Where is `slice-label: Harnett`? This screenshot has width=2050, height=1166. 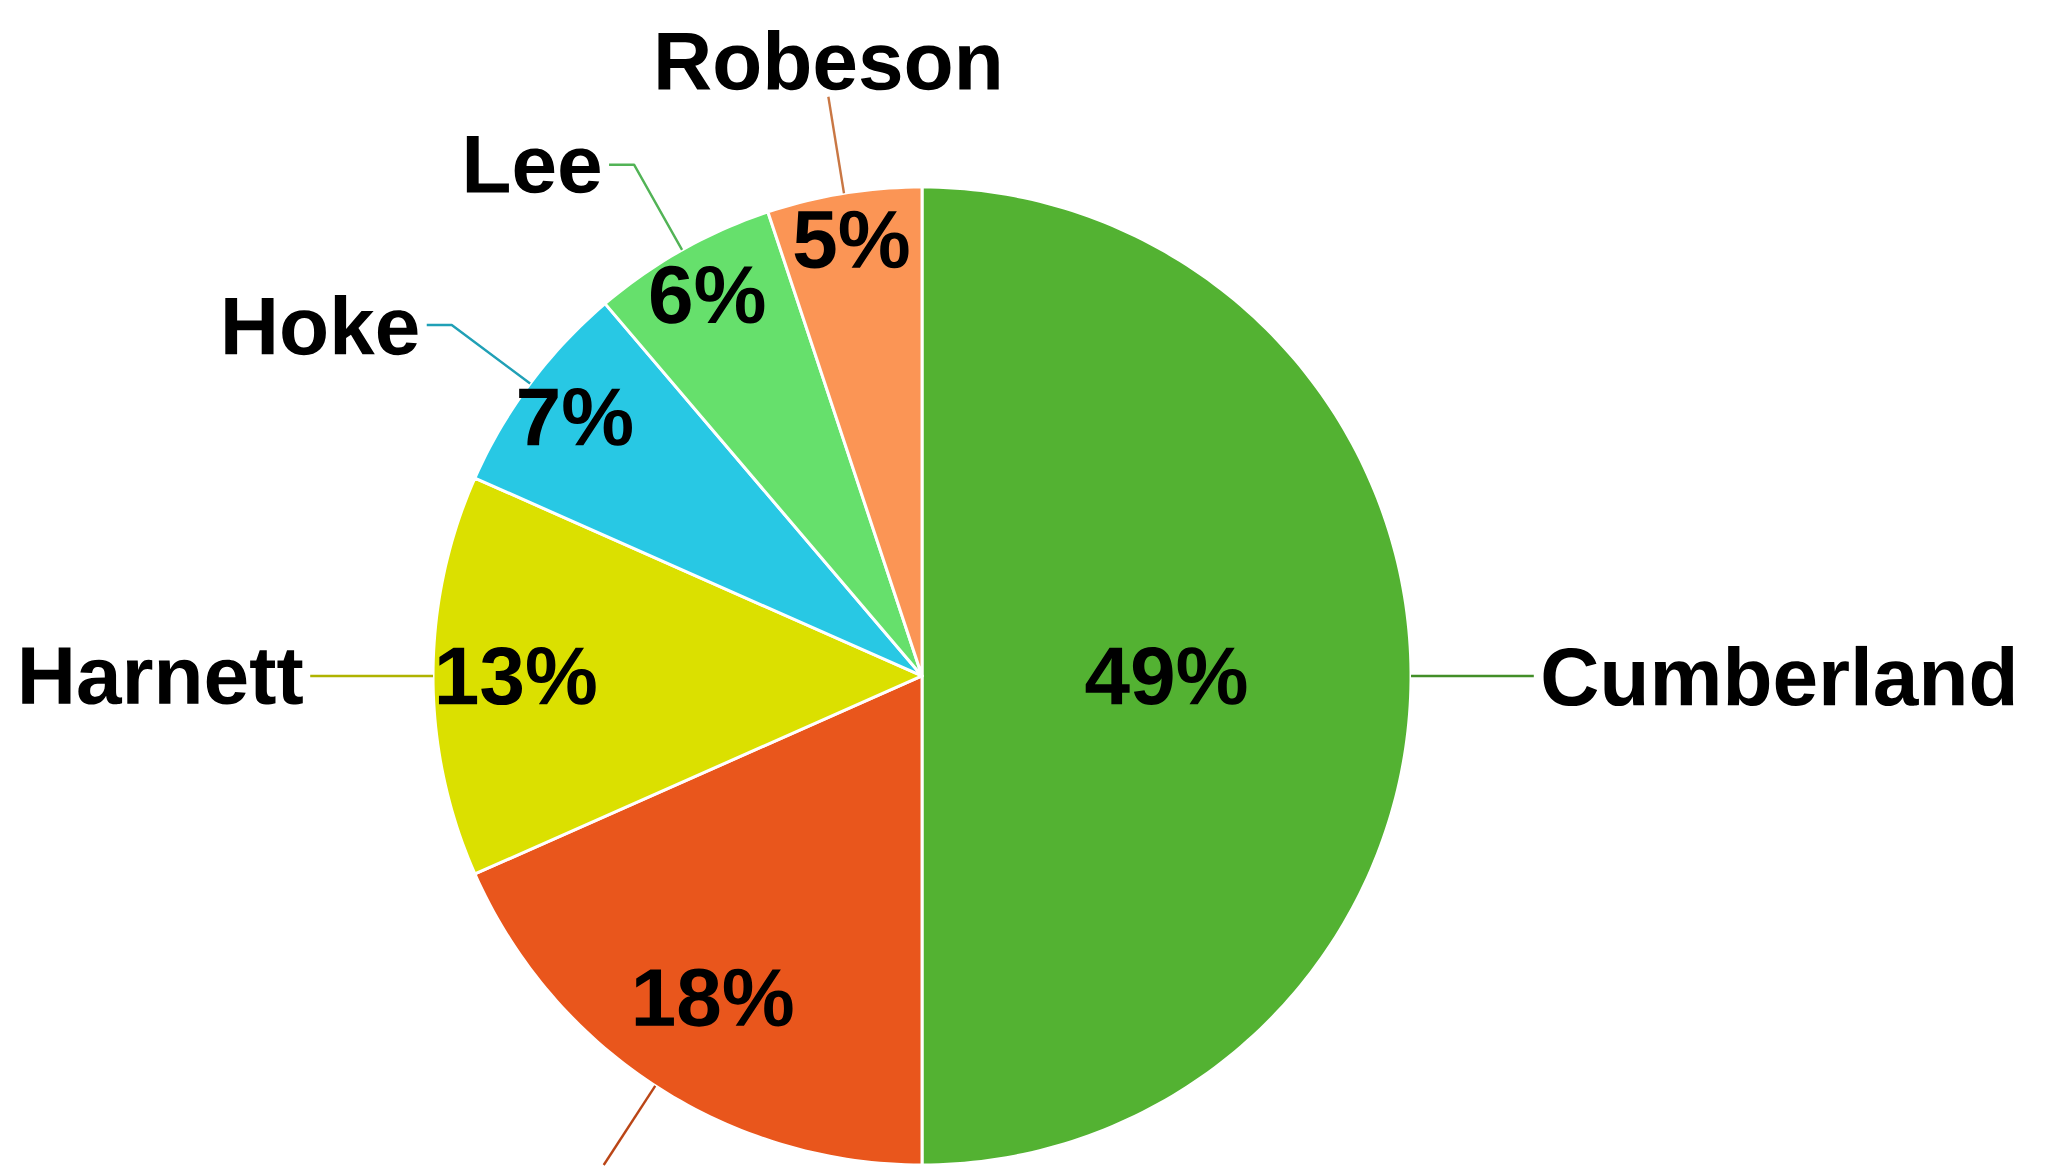 slice-label: Harnett is located at coordinates (162, 676).